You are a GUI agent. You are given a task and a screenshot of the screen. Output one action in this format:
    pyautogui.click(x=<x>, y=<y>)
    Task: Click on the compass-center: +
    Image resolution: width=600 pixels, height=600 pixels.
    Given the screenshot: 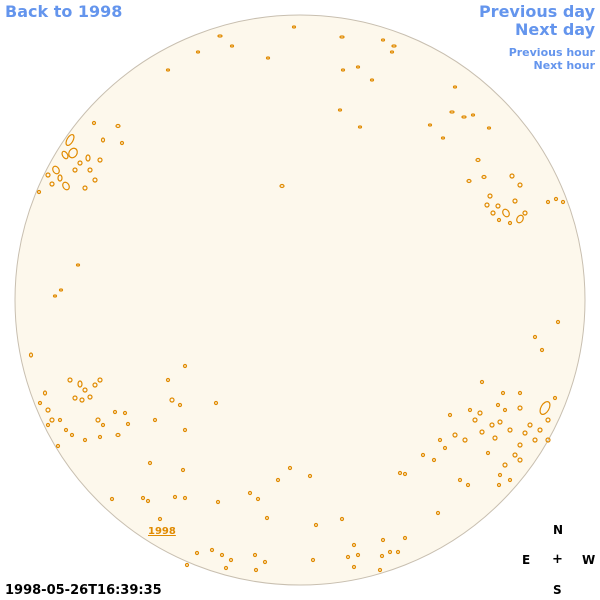 What is the action you would take?
    pyautogui.click(x=557, y=559)
    